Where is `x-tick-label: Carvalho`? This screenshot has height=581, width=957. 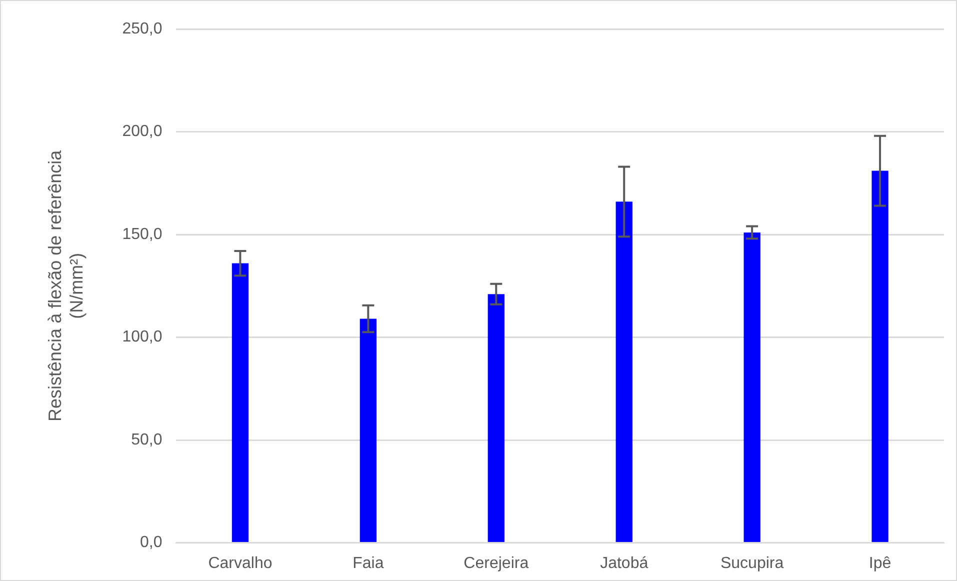
x-tick-label: Carvalho is located at coordinates (240, 563).